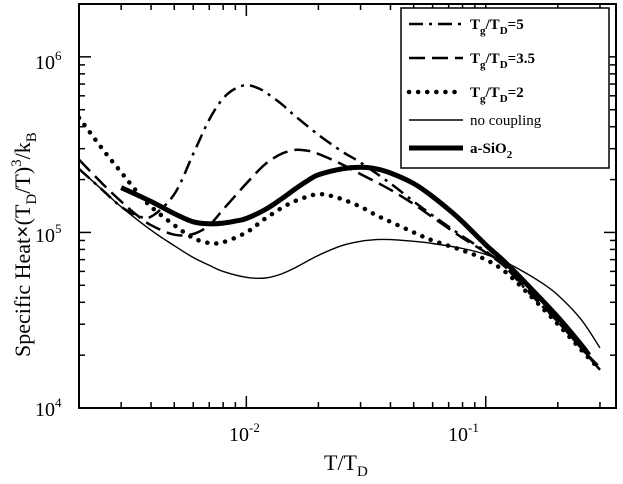  I want to click on y-tick-label-3: 10⁶, so click(48, 61).